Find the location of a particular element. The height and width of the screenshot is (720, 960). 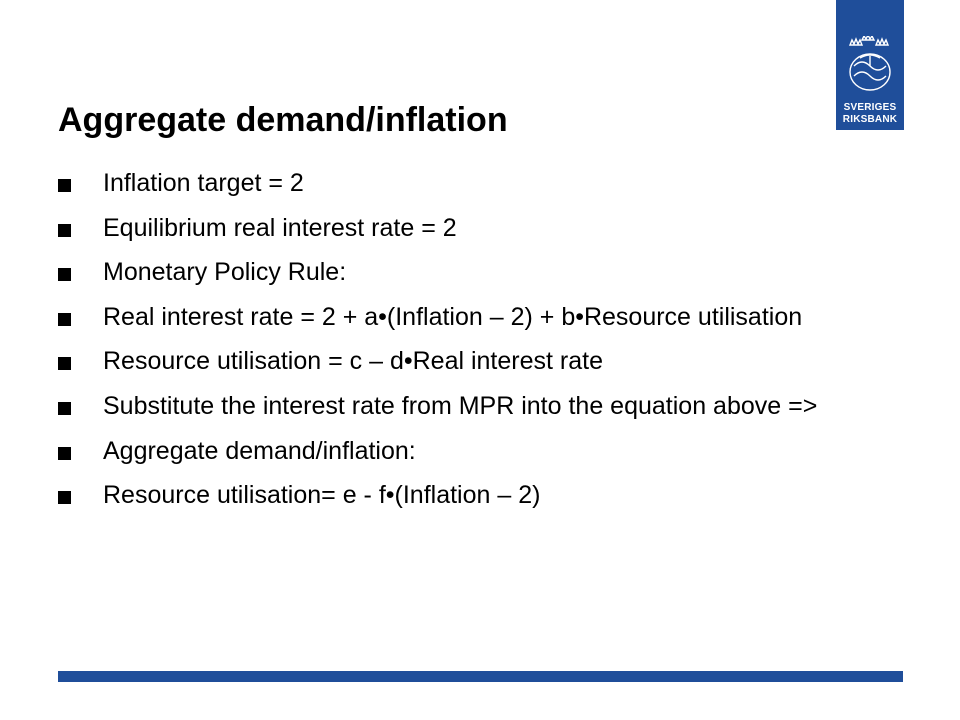

riksbank-logo: SVERIGES RIKSBANK is located at coordinates (870, 65).